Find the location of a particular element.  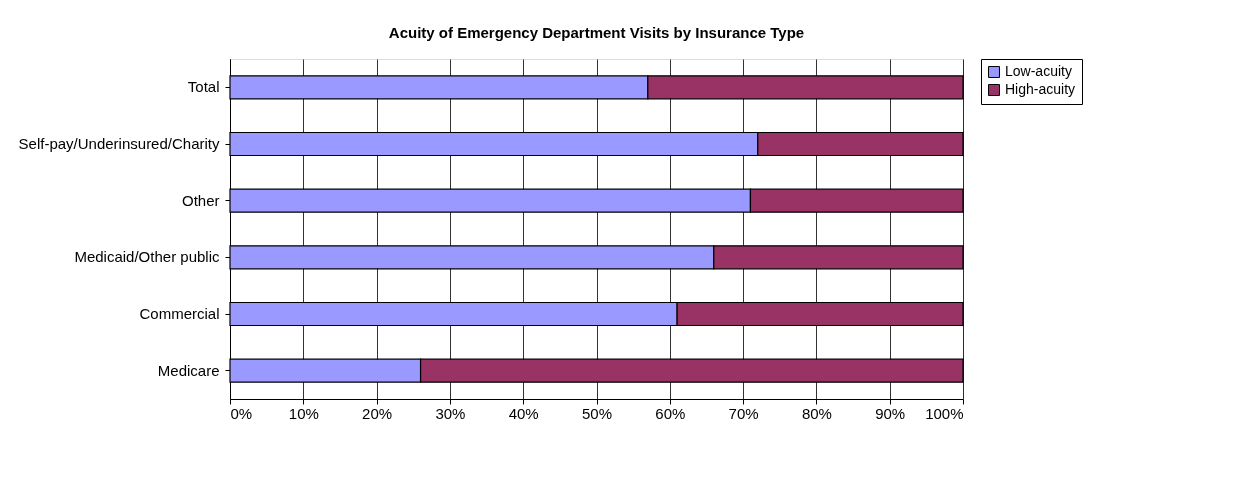

x-tick-label: 0% is located at coordinates (241, 413).